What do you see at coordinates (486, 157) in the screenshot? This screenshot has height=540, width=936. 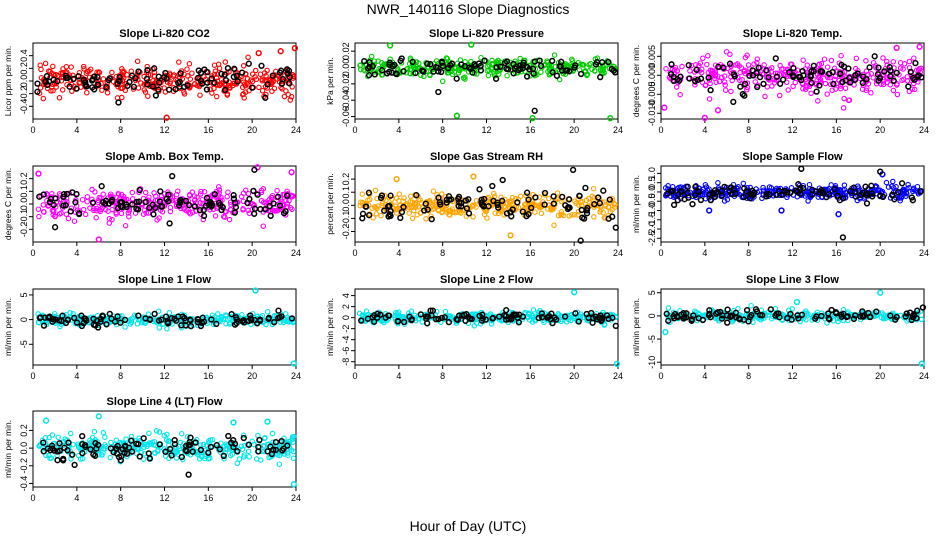 I see `panel-title: Slope Gas Stream RH` at bounding box center [486, 157].